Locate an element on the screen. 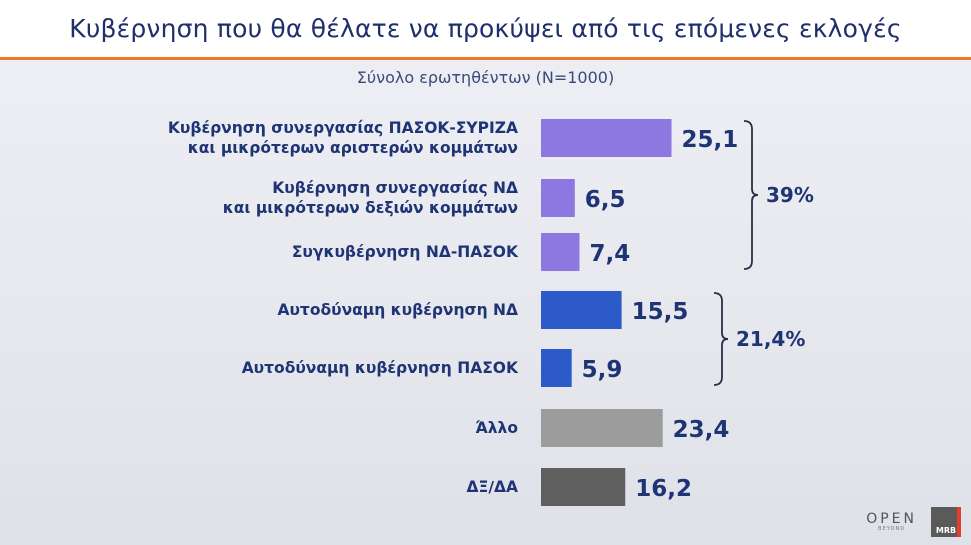 The image size is (971, 545). mrb-logo: MRB is located at coordinates (946, 522).